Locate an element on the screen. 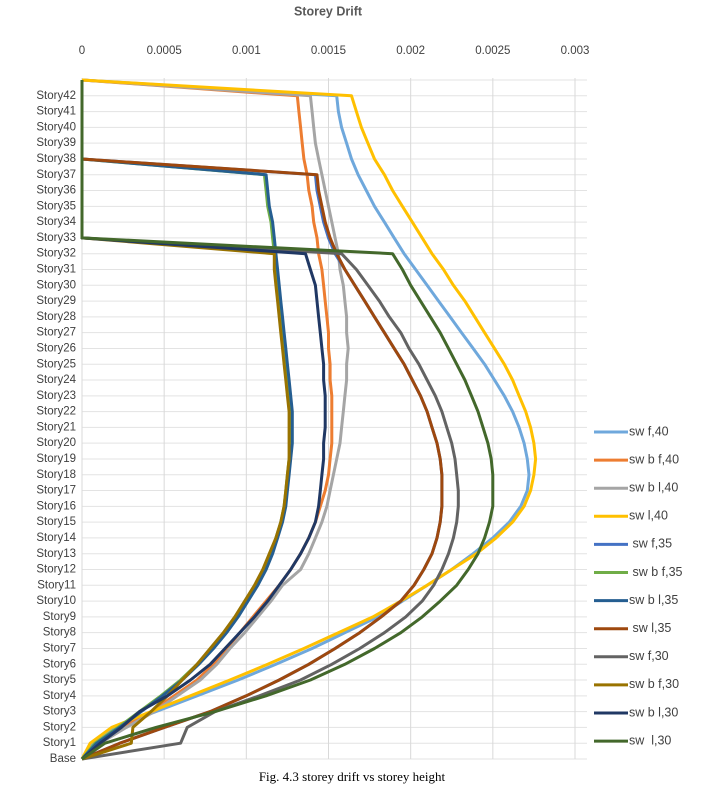 Image resolution: width=704 pixels, height=792 pixels. y-tick-label: Story31 is located at coordinates (56, 270).